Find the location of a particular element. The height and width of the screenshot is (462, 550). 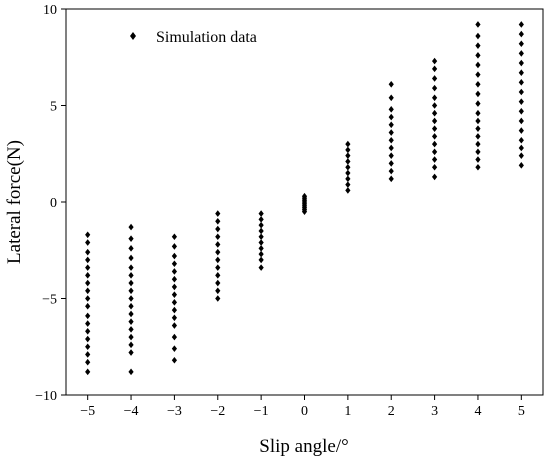

x-axis-label: Slip angle/° is located at coordinates (303, 446).